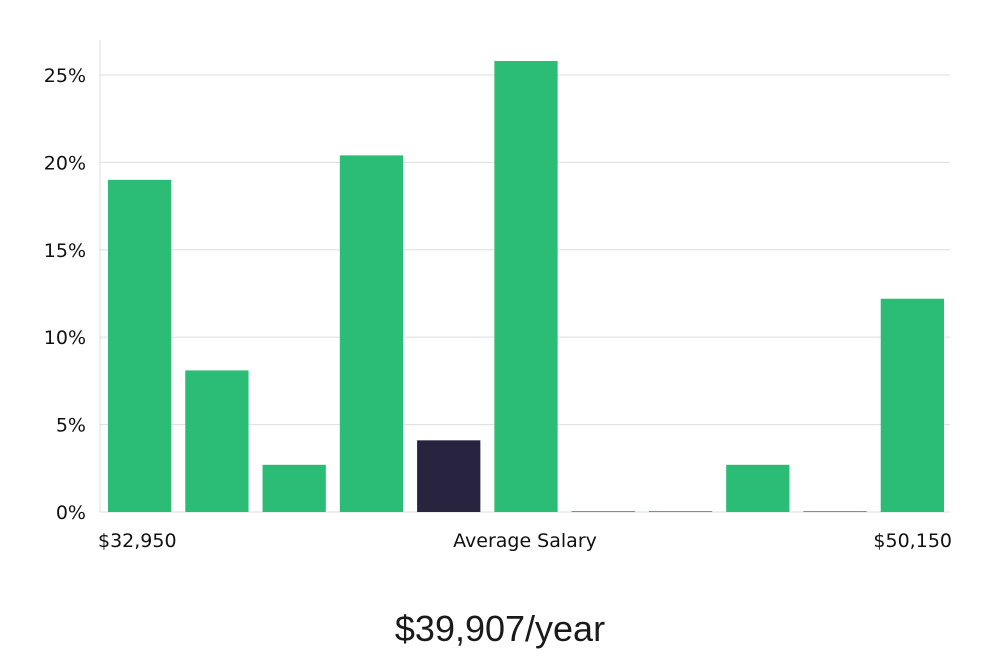 This screenshot has height=660, width=1000. Describe the element at coordinates (71, 426) in the screenshot. I see `y-tick-label: 5%` at that location.